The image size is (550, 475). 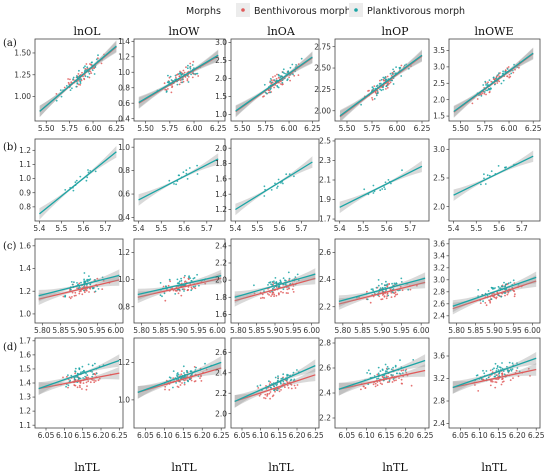 What do you see at coordinates (439, 267) in the screenshot?
I see `y-tick-label: 3.2` at bounding box center [439, 267].